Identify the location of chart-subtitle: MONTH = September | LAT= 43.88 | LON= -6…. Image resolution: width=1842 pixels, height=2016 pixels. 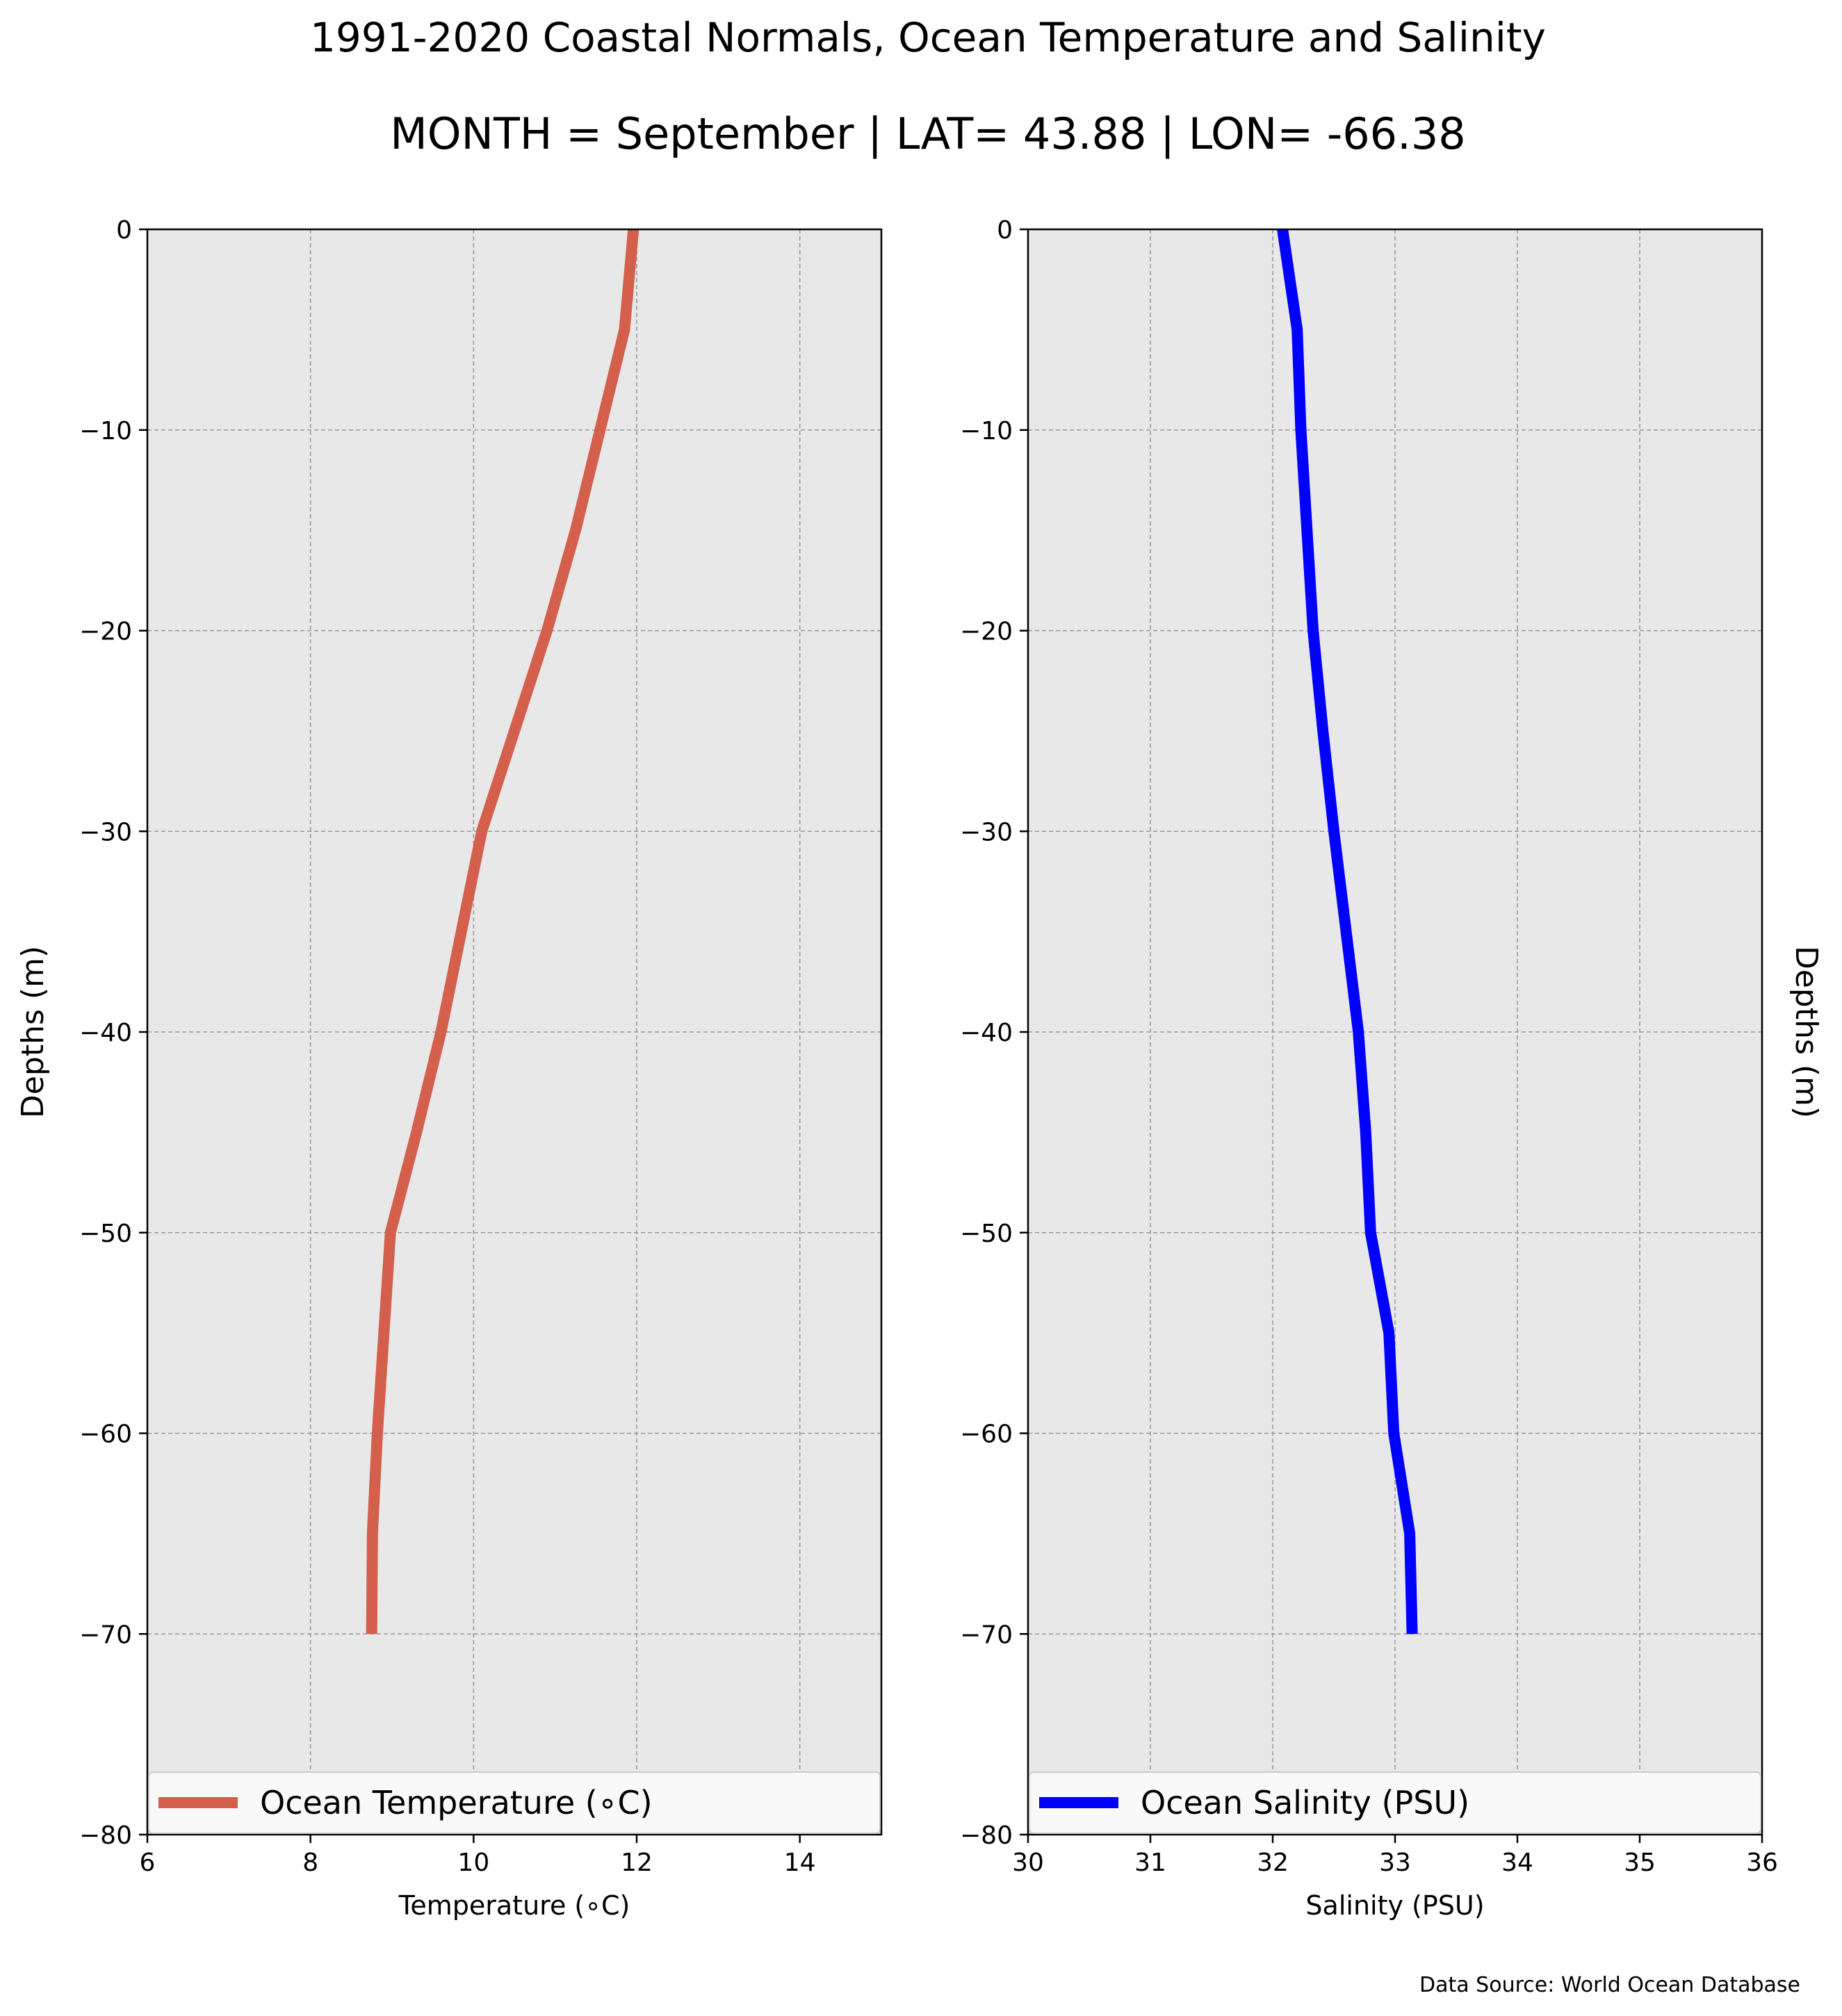
(928, 134).